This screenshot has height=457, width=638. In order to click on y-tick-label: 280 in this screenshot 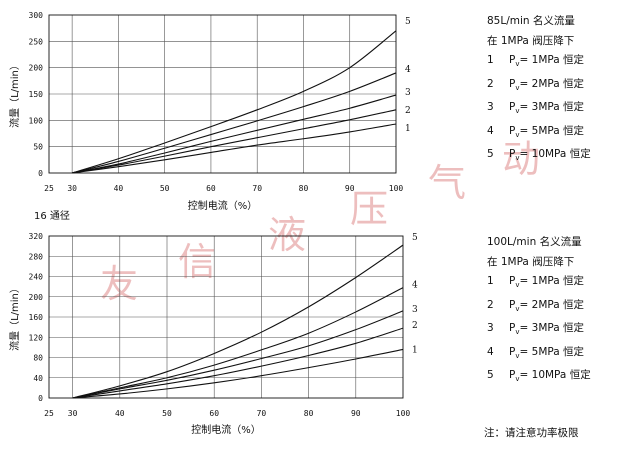, I will do `click(36, 256)`.